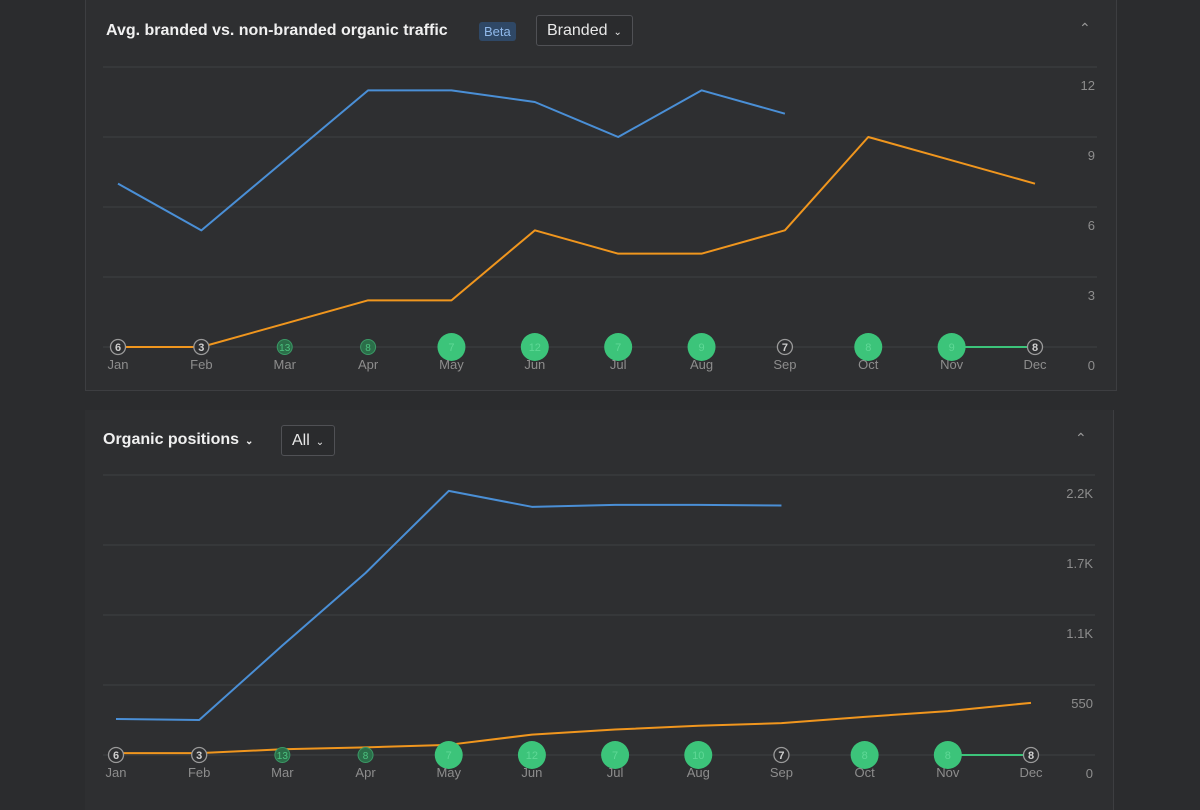 This screenshot has height=810, width=1200. I want to click on dropdown-value: Branded, so click(577, 30).